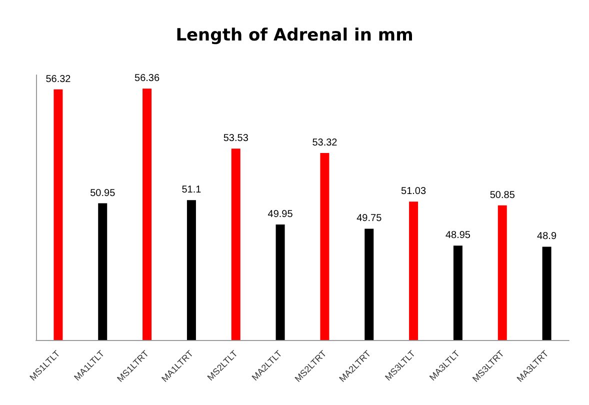  Describe the element at coordinates (236, 138) in the screenshot. I see `data-label: 53.53` at that location.